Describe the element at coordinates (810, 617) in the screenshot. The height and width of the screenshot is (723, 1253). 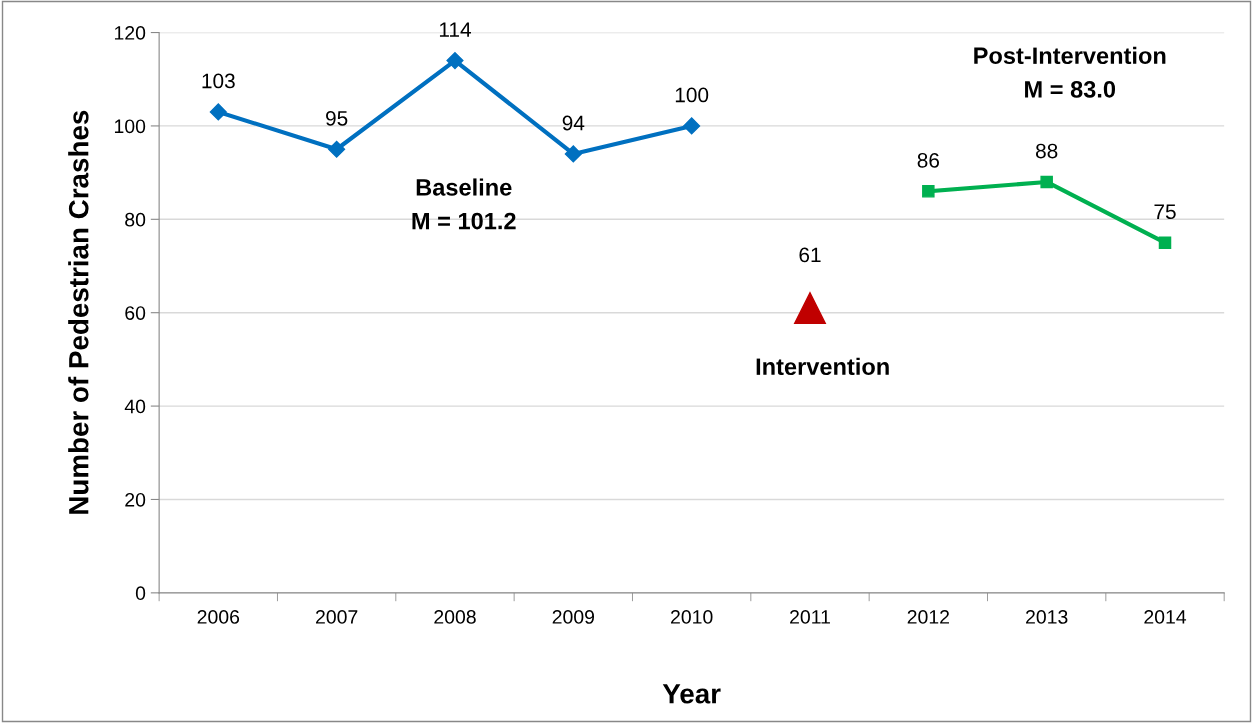
I see `x-tick-label: 2011` at that location.